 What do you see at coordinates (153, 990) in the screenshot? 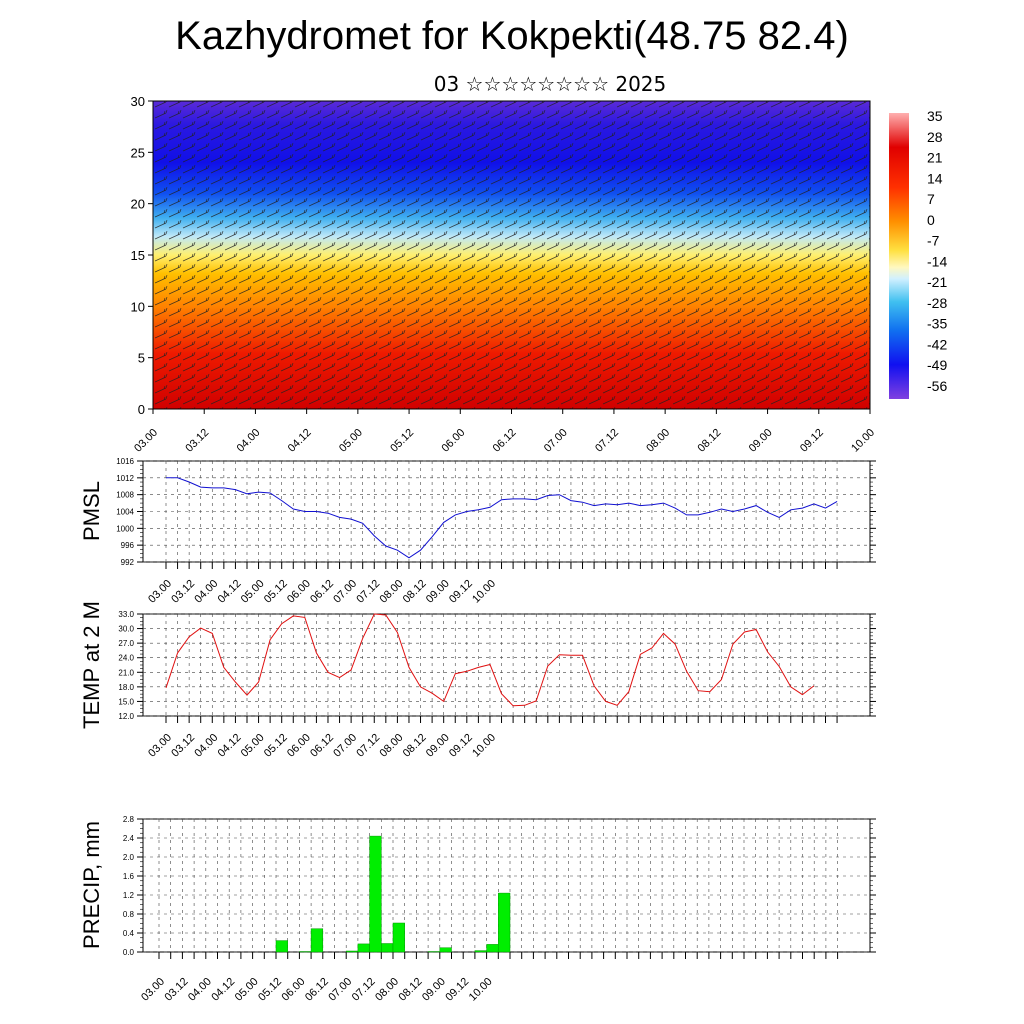
I see `precip-xtick-label: 03.00` at bounding box center [153, 990].